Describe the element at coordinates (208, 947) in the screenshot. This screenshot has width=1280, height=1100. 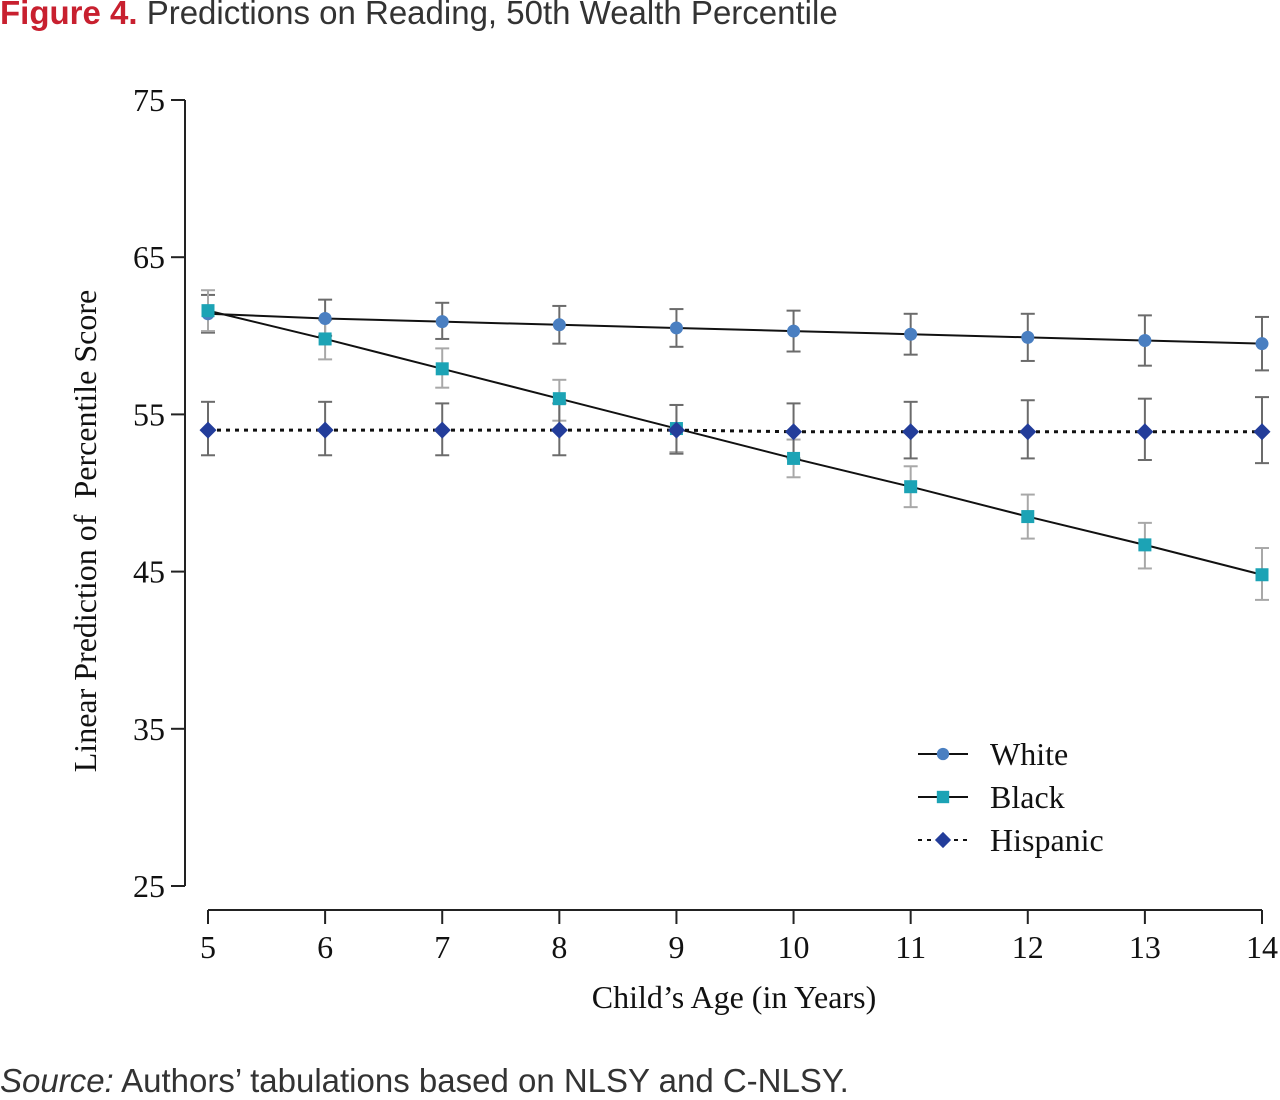
I see `x-tick-label: 5` at that location.